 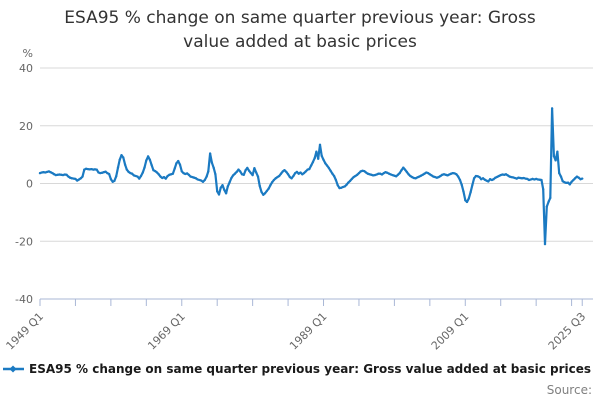 What do you see at coordinates (13, 369) in the screenshot?
I see `legend-line-marker-icon` at bounding box center [13, 369].